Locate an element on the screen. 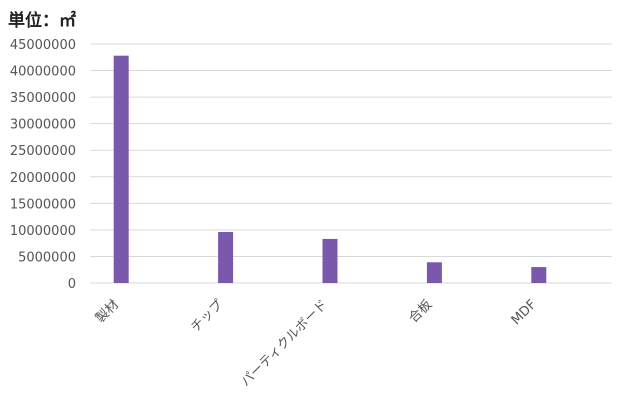 This screenshot has width=619, height=396. x-tick-label: パーティクルボード is located at coordinates (284, 343).